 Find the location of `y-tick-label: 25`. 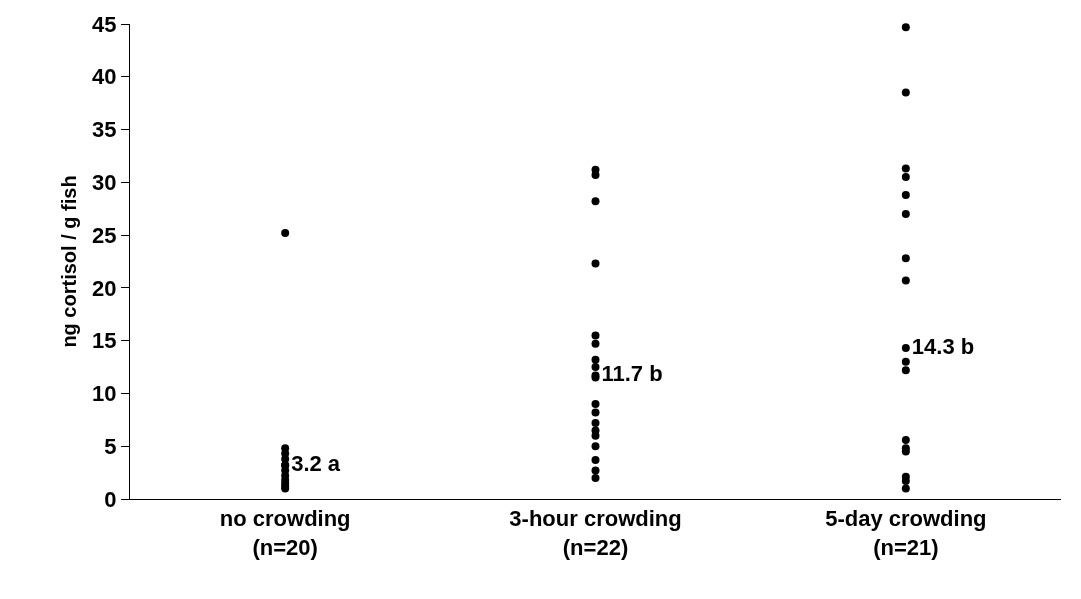

y-tick-label: 25 is located at coordinates (104, 235).